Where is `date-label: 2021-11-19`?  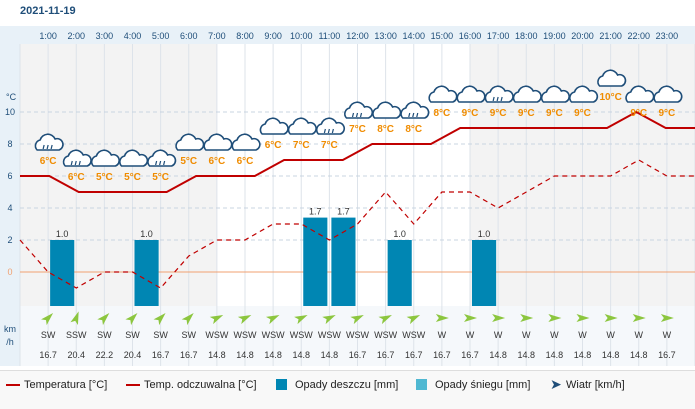
date-label: 2021-11-19 is located at coordinates (48, 11).